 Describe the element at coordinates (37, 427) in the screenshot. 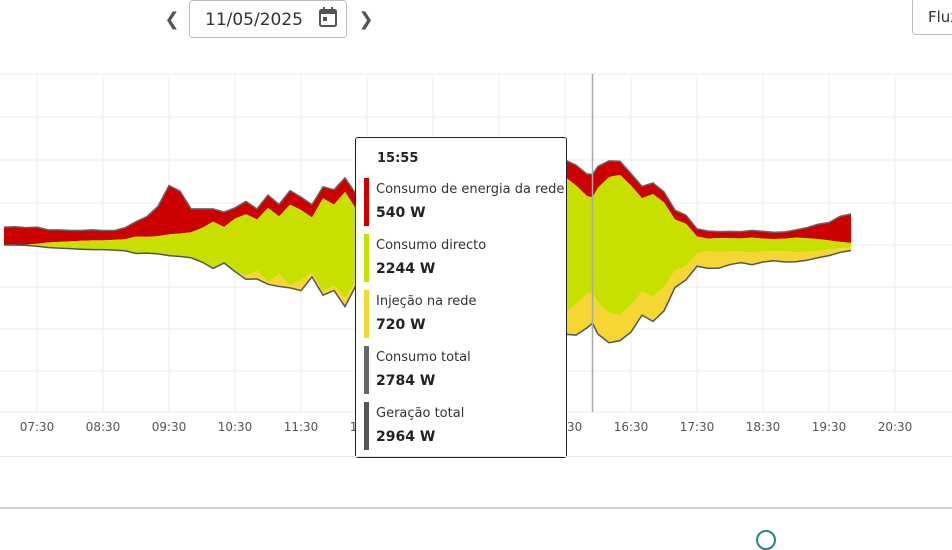

I see `x-tick-label: 07:30` at that location.